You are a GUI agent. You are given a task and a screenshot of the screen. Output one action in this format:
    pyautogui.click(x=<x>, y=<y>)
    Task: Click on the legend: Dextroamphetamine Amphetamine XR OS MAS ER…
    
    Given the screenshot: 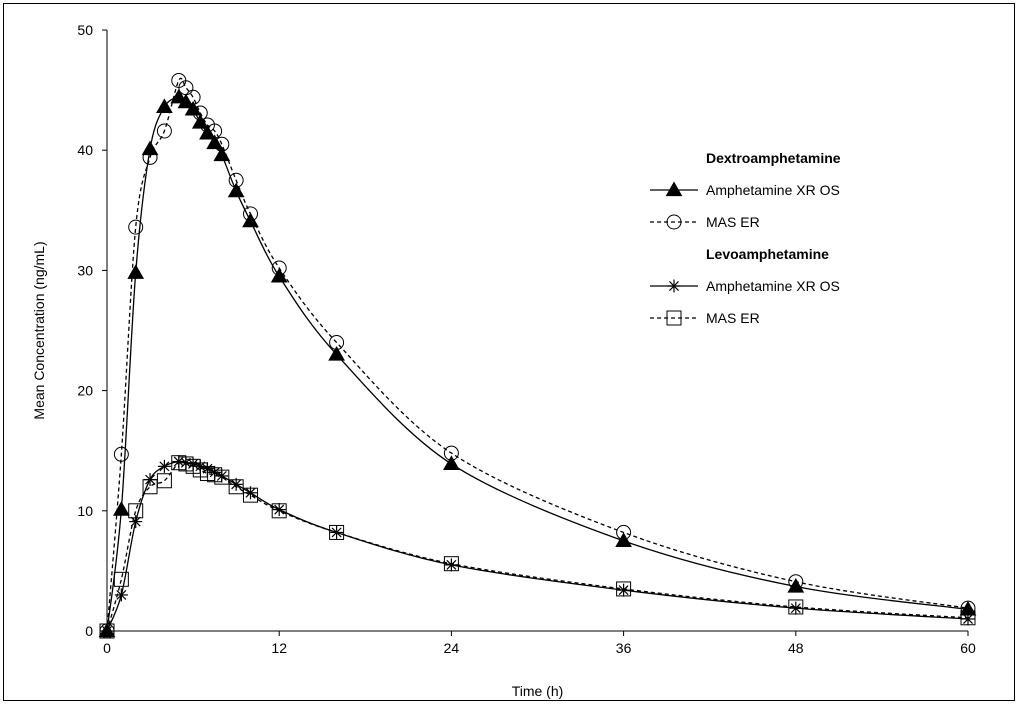 What is the action you would take?
    pyautogui.click(x=745, y=238)
    